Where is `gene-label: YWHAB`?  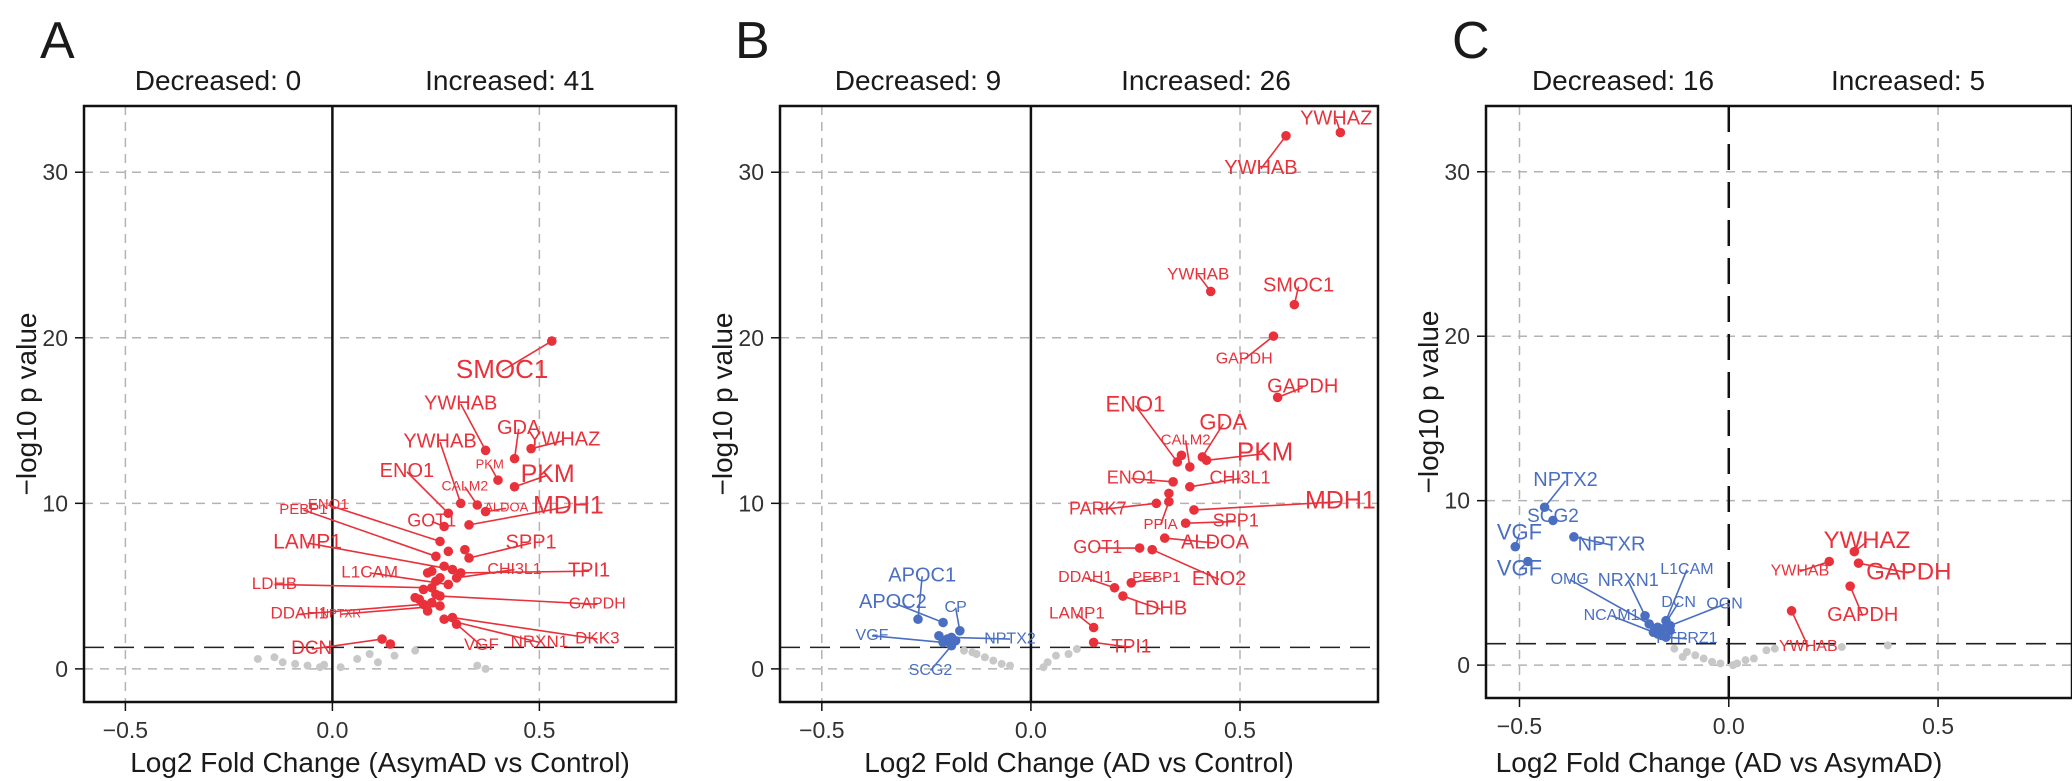 gene-label: YWHAB is located at coordinates (1260, 168).